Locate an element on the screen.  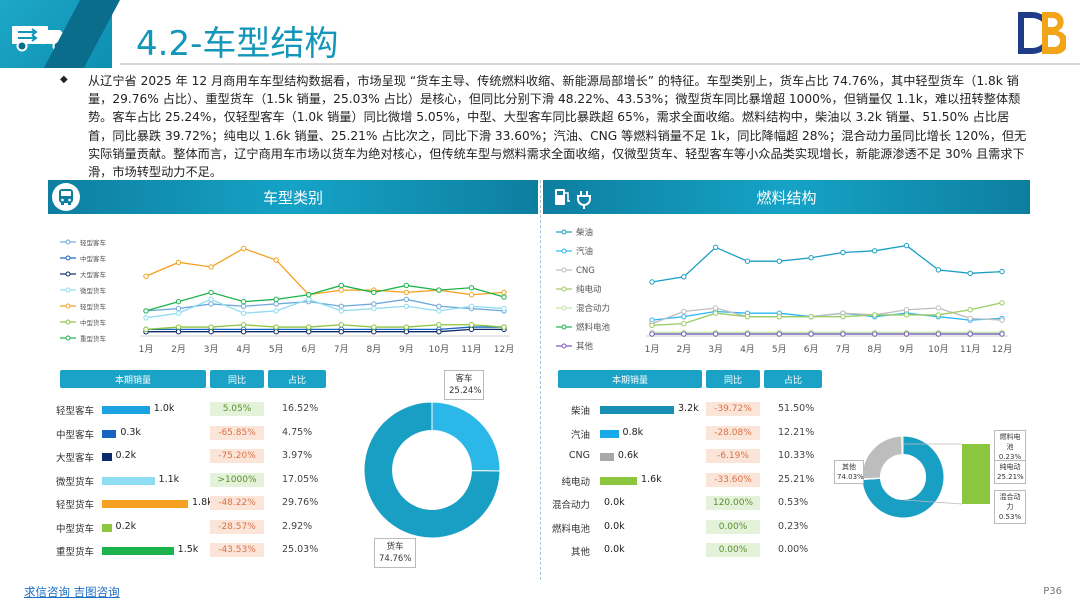
page-number: P36 is located at coordinates (1052, 591).